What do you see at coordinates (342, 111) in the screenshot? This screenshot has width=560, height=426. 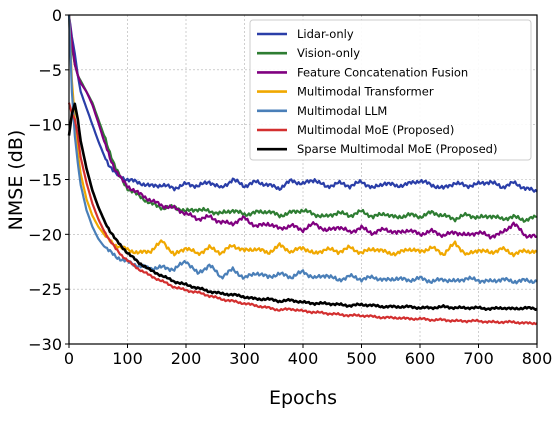 I see `legend-label-multimodal-llm: Multimodal LLM` at bounding box center [342, 111].